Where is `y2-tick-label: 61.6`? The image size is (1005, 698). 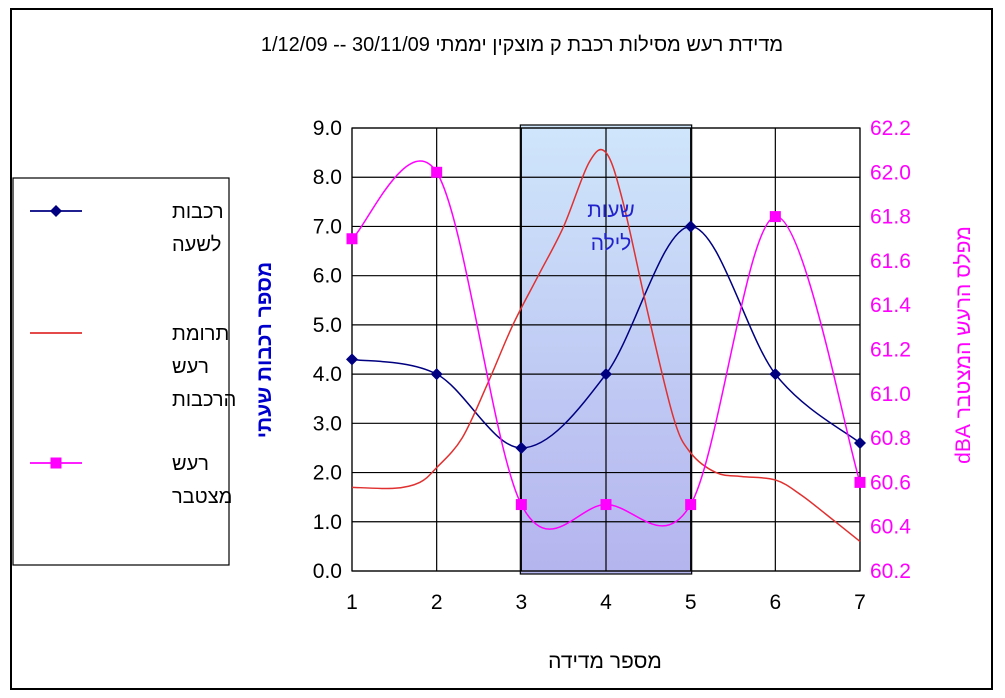 y2-tick-label: 61.6 is located at coordinates (890, 261).